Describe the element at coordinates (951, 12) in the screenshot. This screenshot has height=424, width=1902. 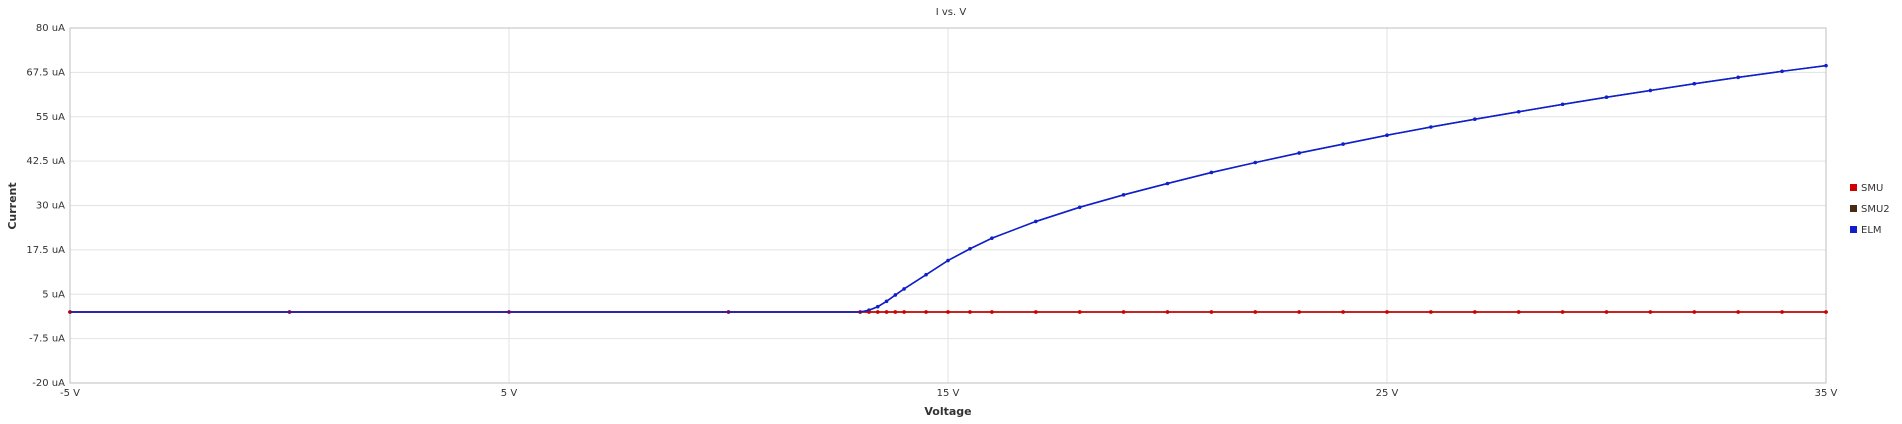
I see `chart-title: I vs. V` at that location.